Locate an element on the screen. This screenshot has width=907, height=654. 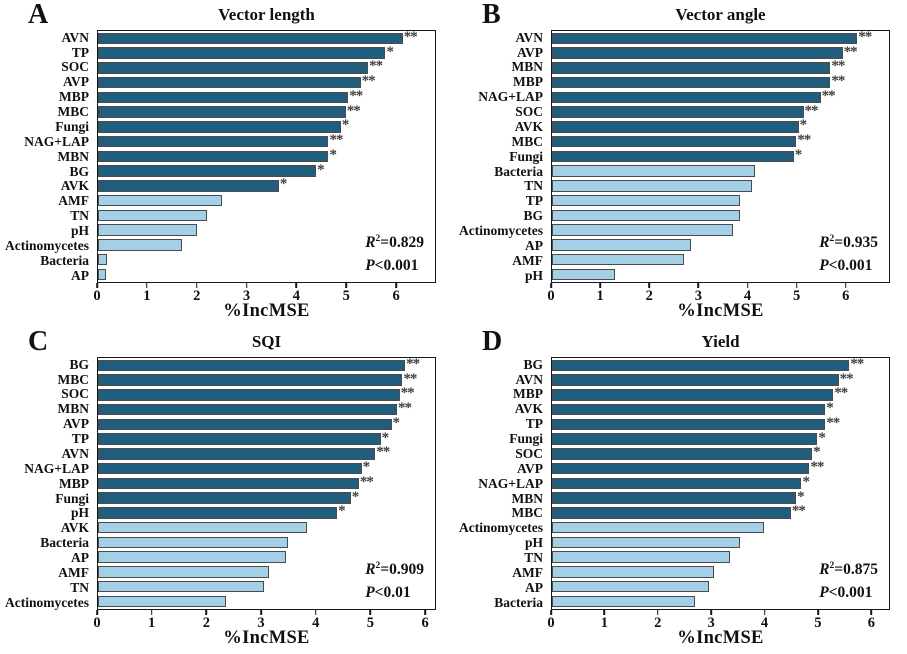
bars-container: ***************** is located at coordinates (266, 482).